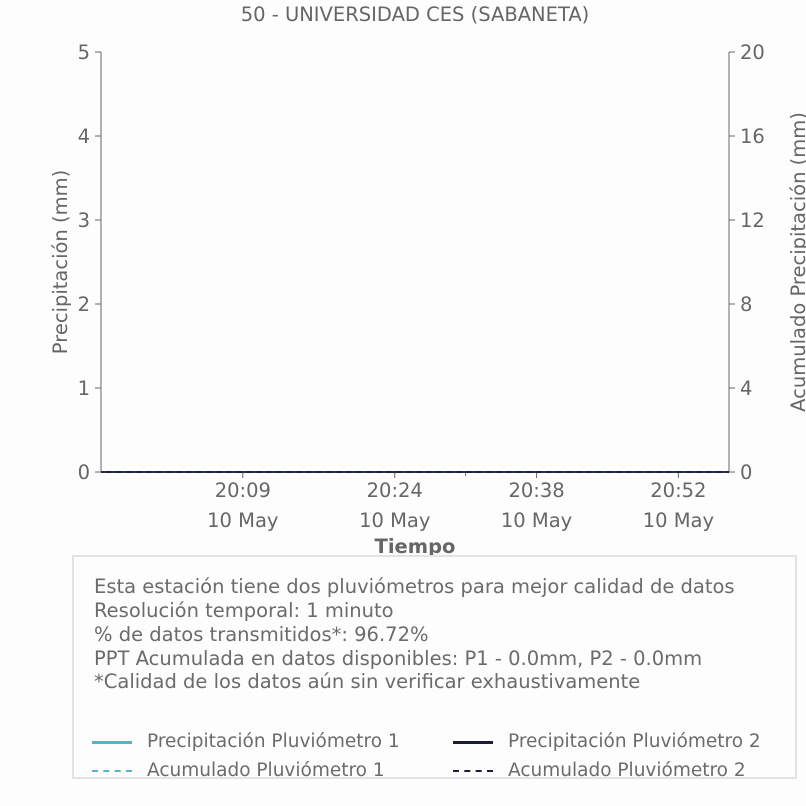  What do you see at coordinates (84, 304) in the screenshot?
I see `y-tick-label: 2` at bounding box center [84, 304].